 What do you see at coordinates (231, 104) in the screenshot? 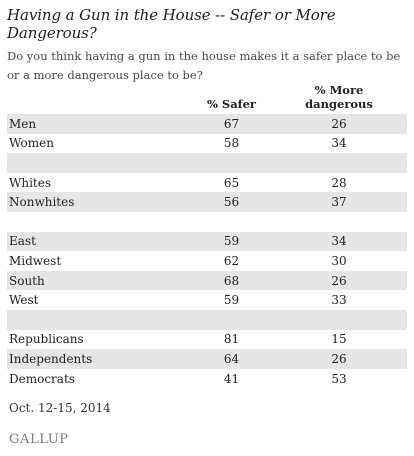
I see `header-safer: % Safer` at bounding box center [231, 104].